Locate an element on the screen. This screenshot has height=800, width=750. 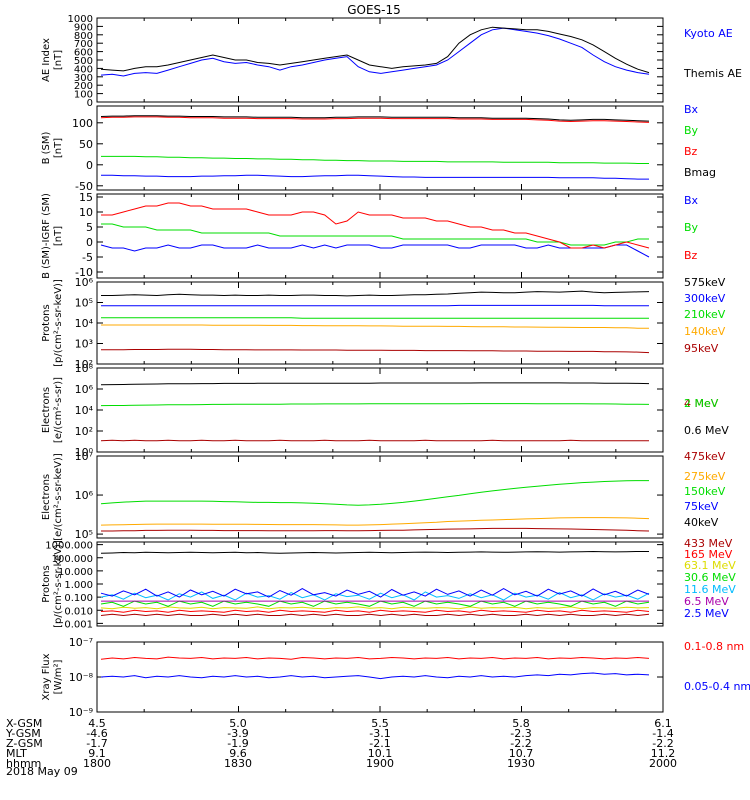
y-axis-label: Xray Flux is located at coordinates (46, 676).